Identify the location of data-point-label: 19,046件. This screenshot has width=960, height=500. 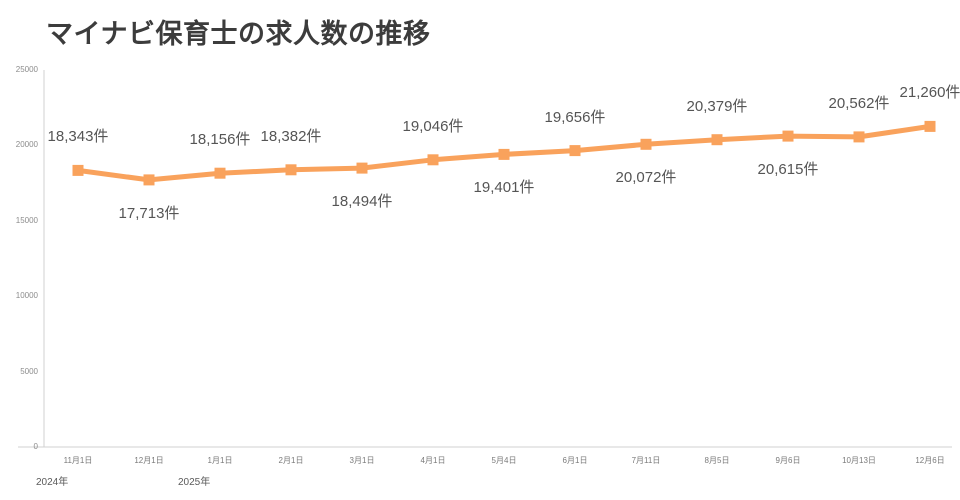
(433, 126).